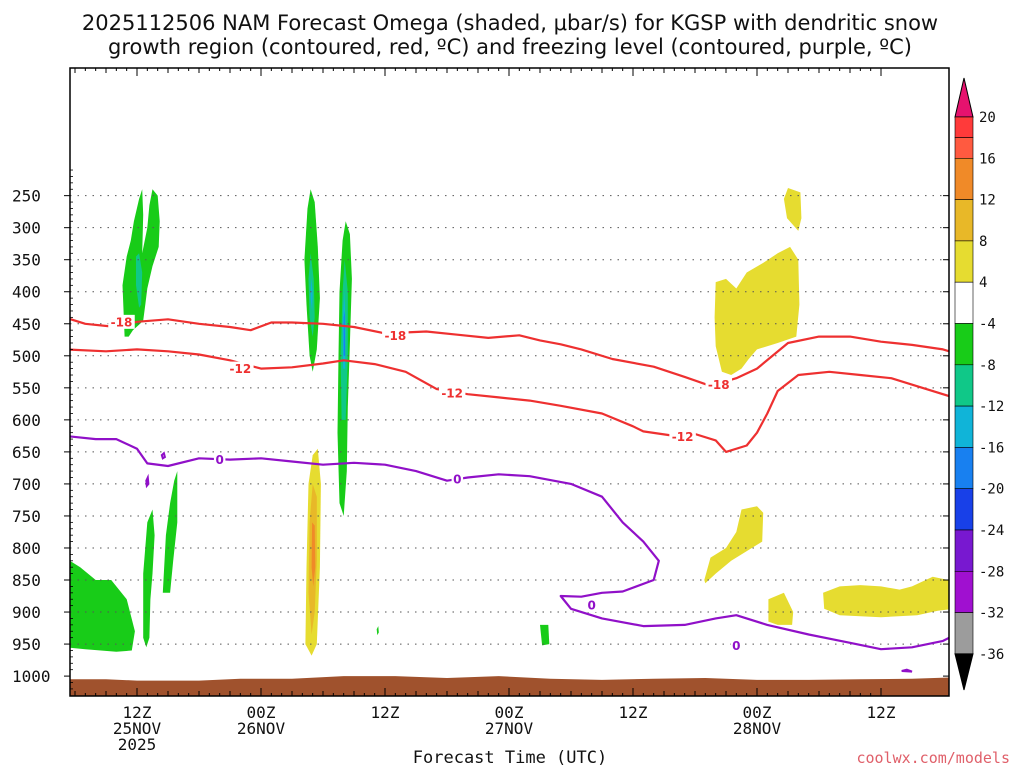 Image resolution: width=1024 pixels, height=768 pixels. Describe the element at coordinates (987, 118) in the screenshot. I see `colorbar-label-0: 20` at that location.